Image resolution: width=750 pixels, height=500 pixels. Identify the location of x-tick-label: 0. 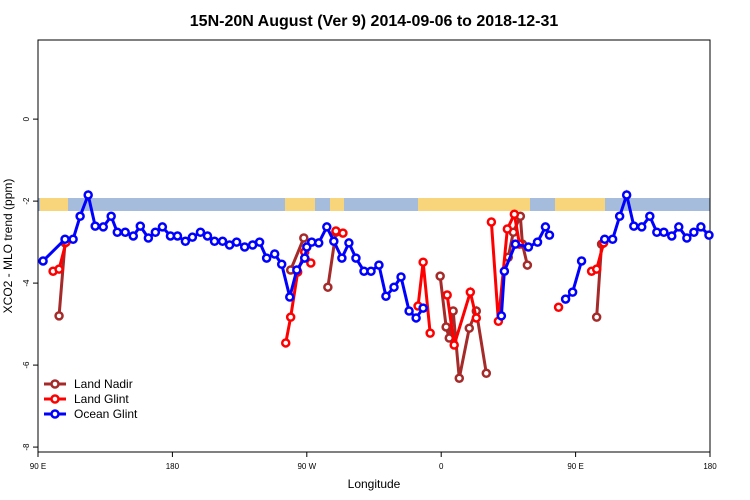
(441, 466).